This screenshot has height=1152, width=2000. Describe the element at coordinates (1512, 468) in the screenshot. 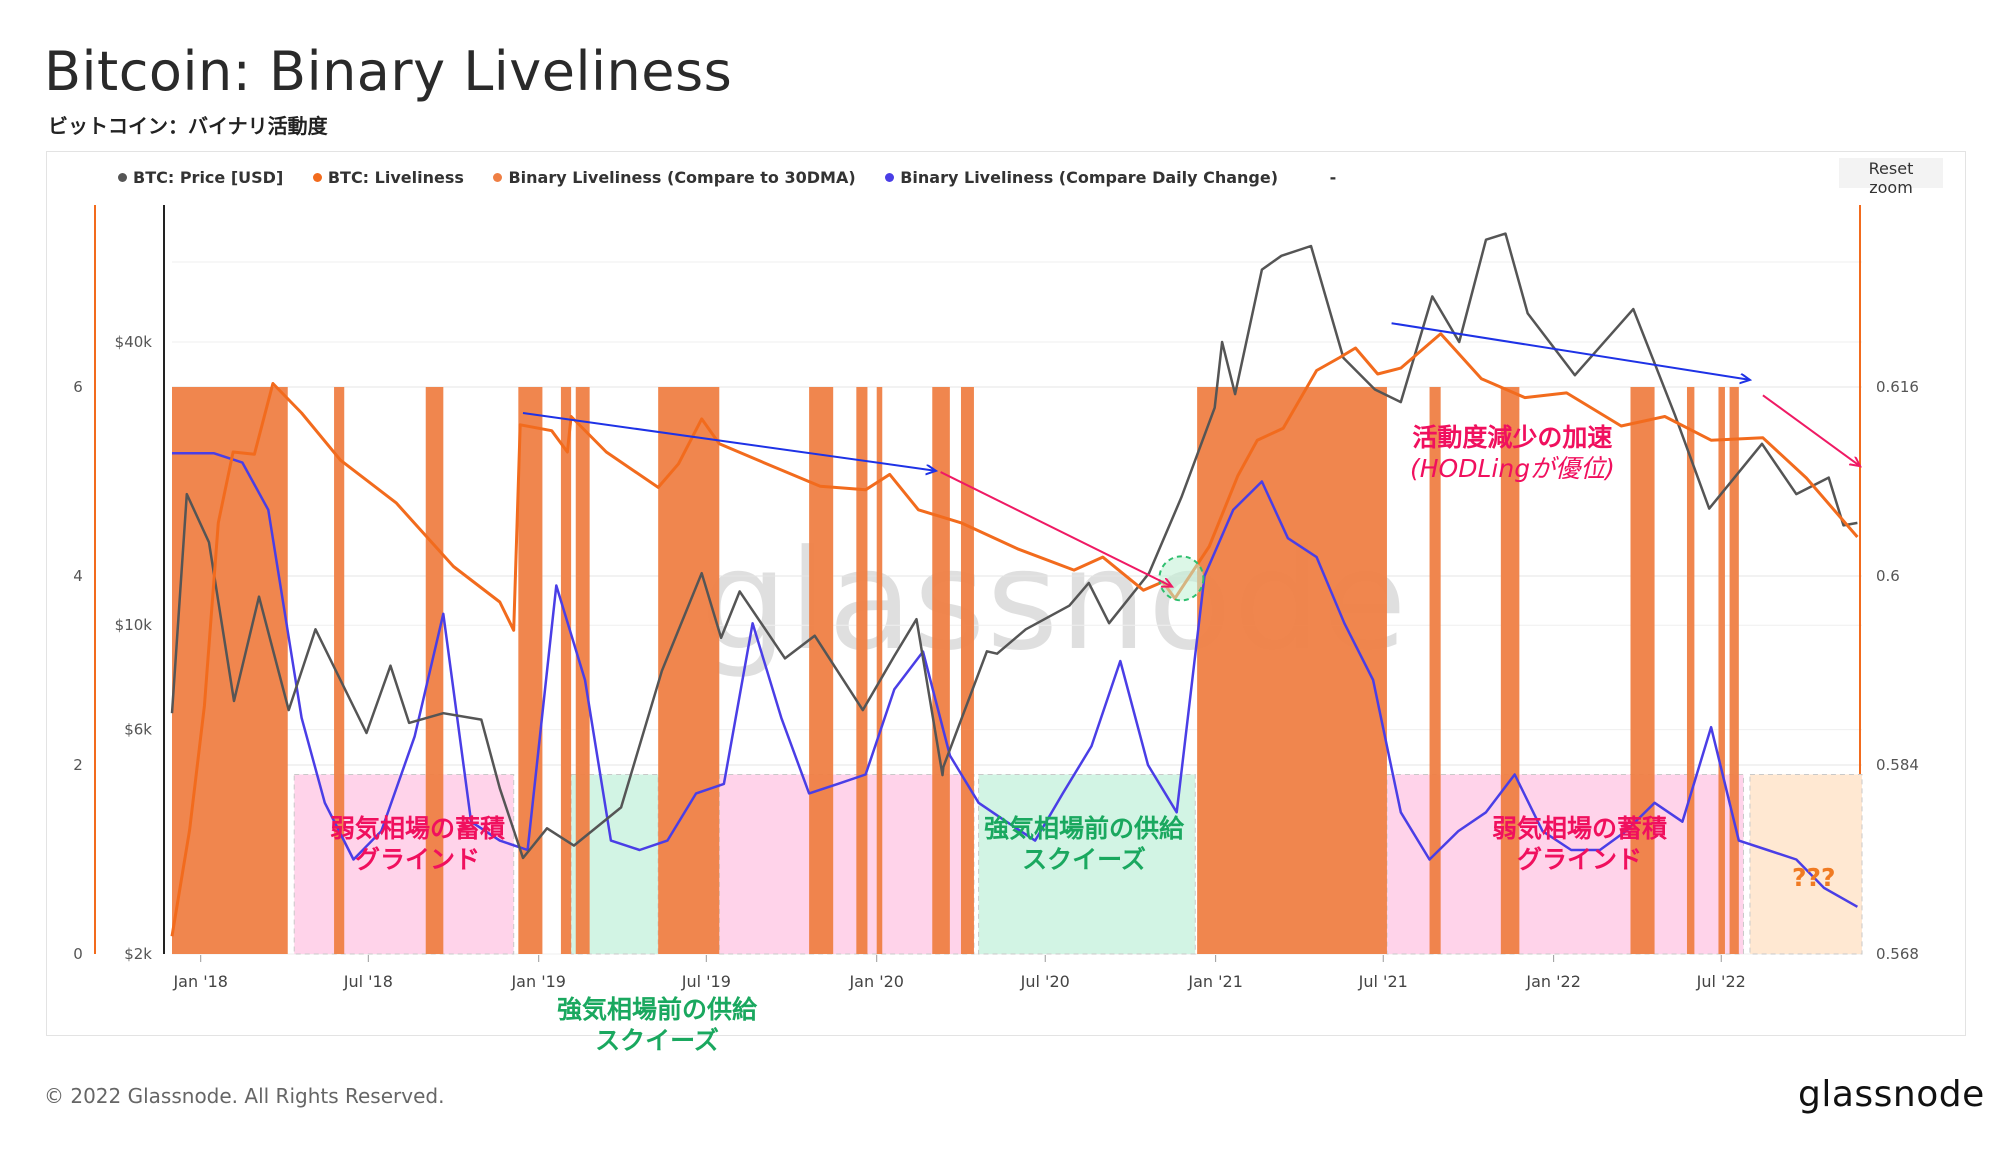

I see `annotation-line: (HODLingが優位)` at that location.